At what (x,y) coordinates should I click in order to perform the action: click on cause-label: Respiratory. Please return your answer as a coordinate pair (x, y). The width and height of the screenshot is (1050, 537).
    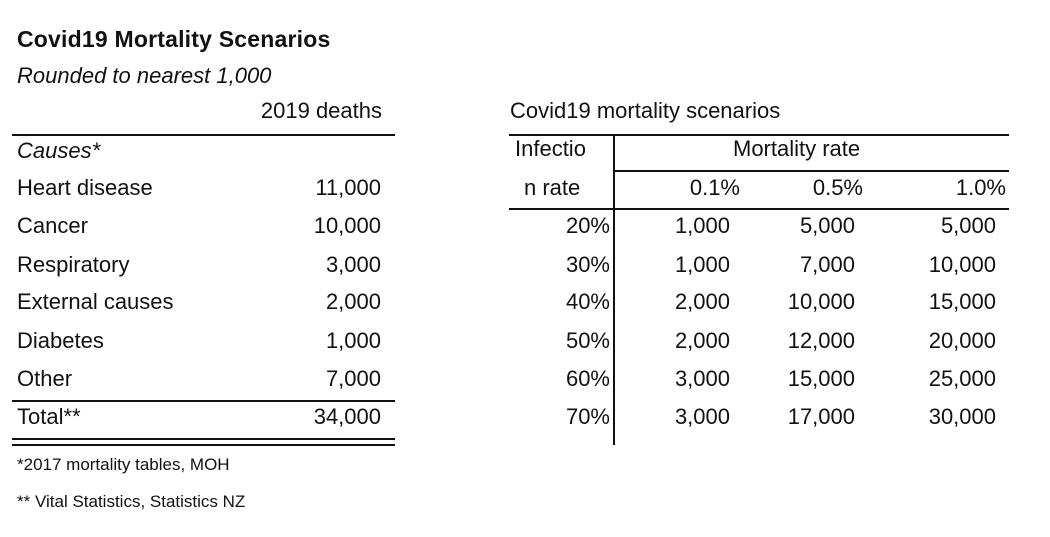
    Looking at the image, I should click on (73, 264).